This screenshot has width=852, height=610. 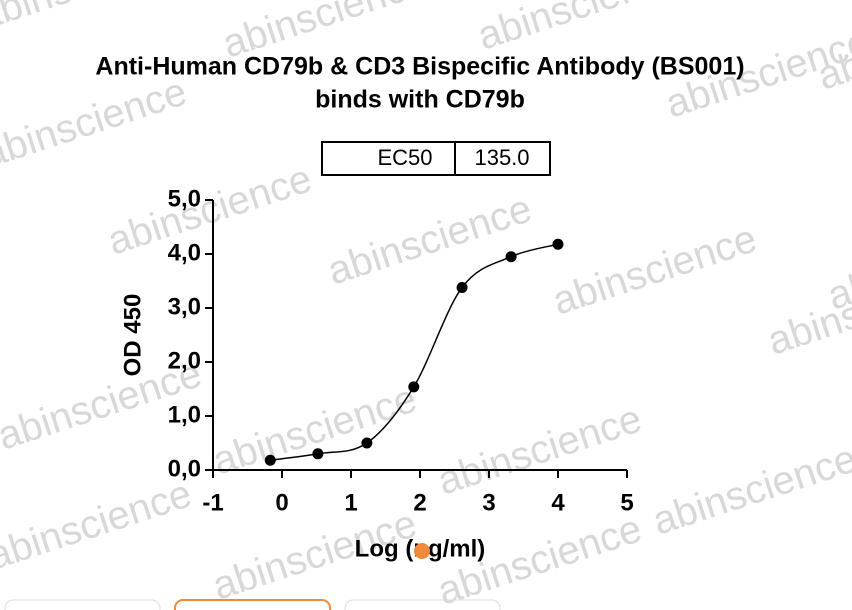 I want to click on x-tick-label: 4, so click(x=558, y=502).